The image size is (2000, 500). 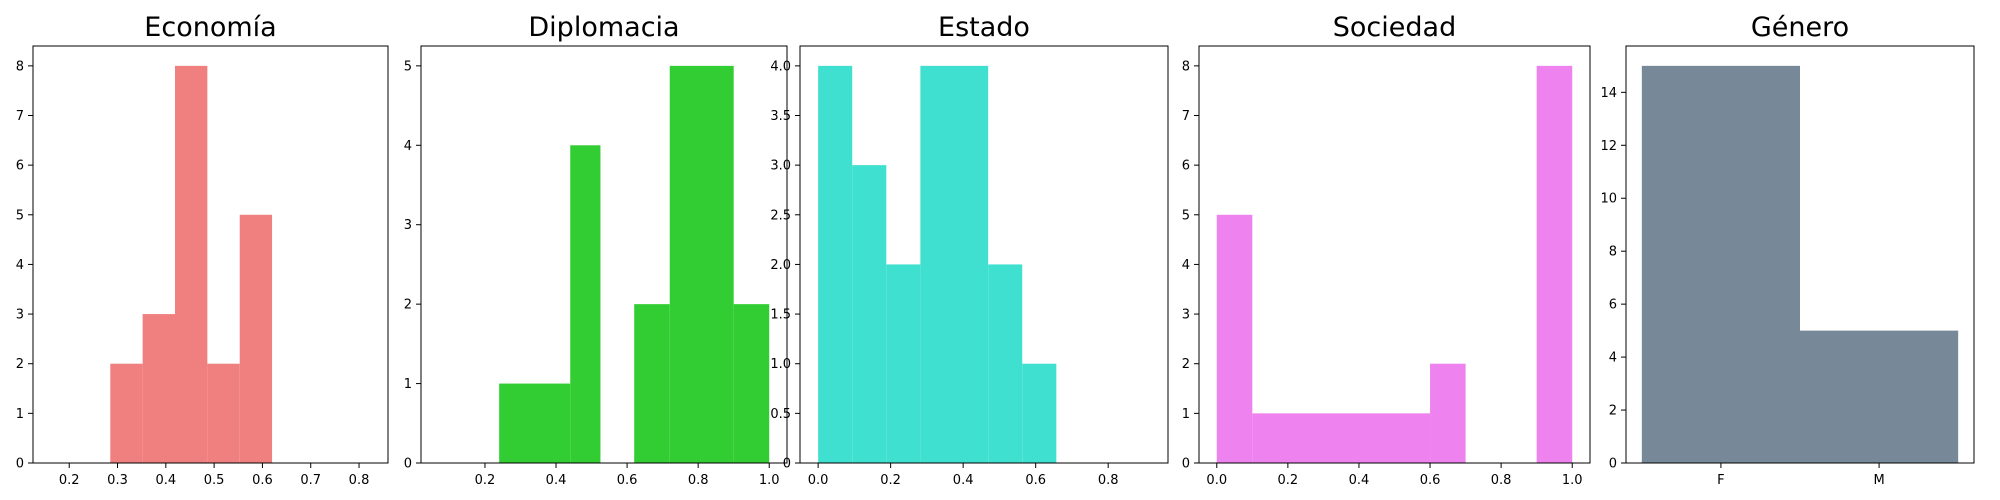 What do you see at coordinates (984, 27) in the screenshot?
I see `panel-title: Estado` at bounding box center [984, 27].